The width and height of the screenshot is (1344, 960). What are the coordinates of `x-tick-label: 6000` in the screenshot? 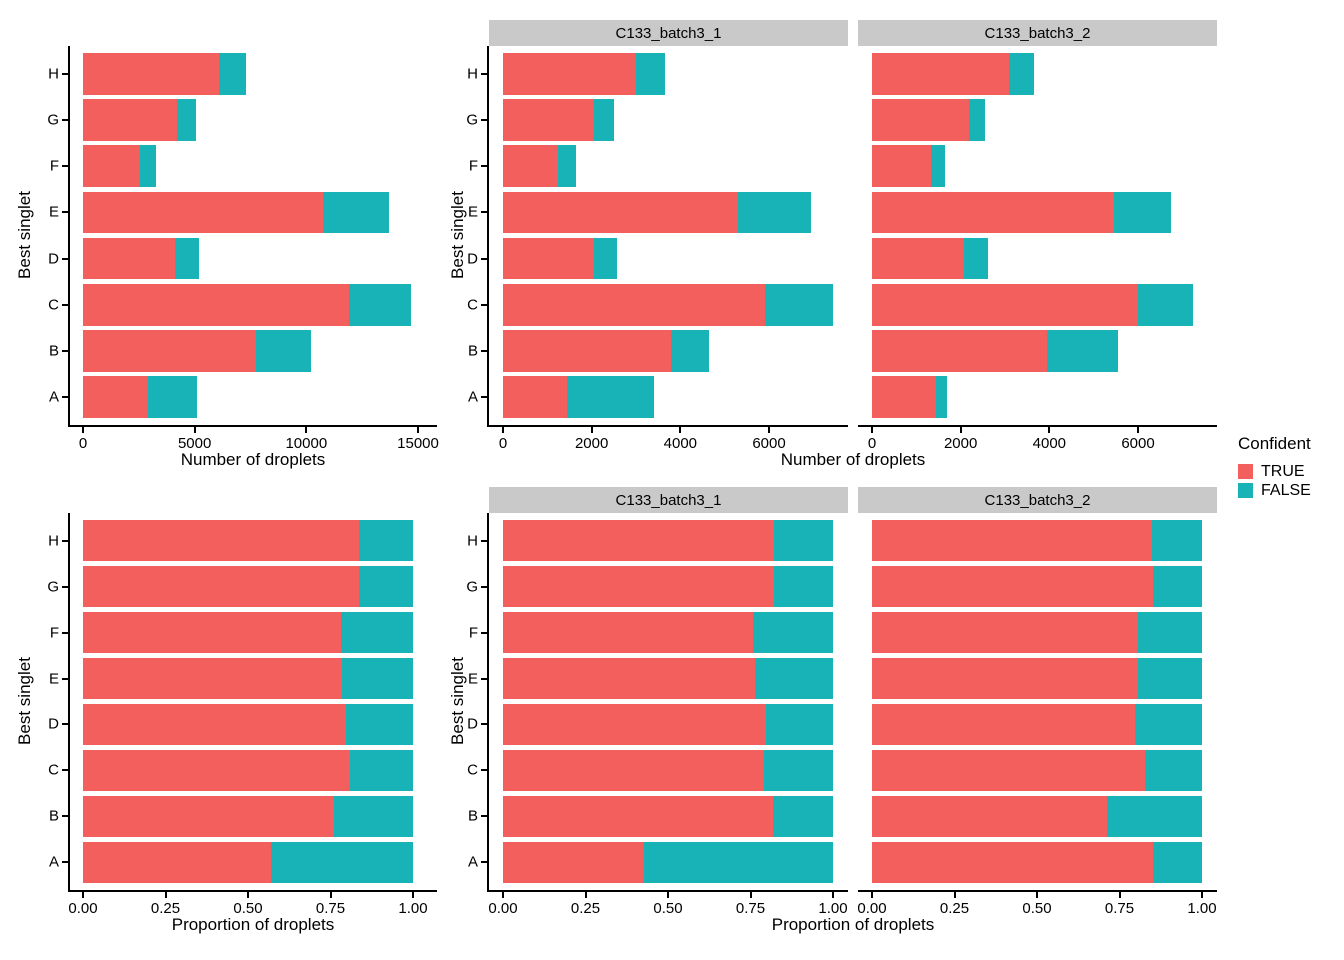 It's located at (1138, 443).